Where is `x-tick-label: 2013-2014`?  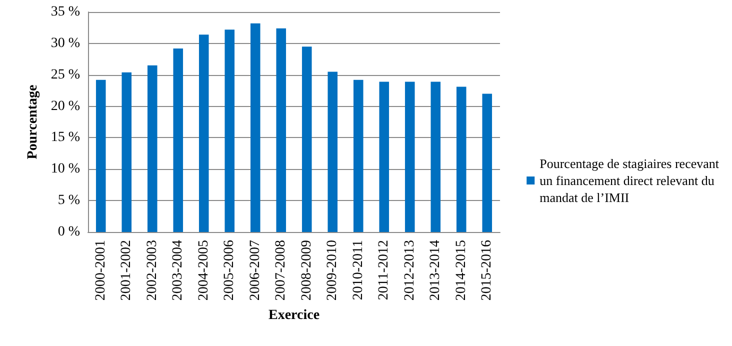 x-tick-label: 2013-2014 is located at coordinates (436, 270).